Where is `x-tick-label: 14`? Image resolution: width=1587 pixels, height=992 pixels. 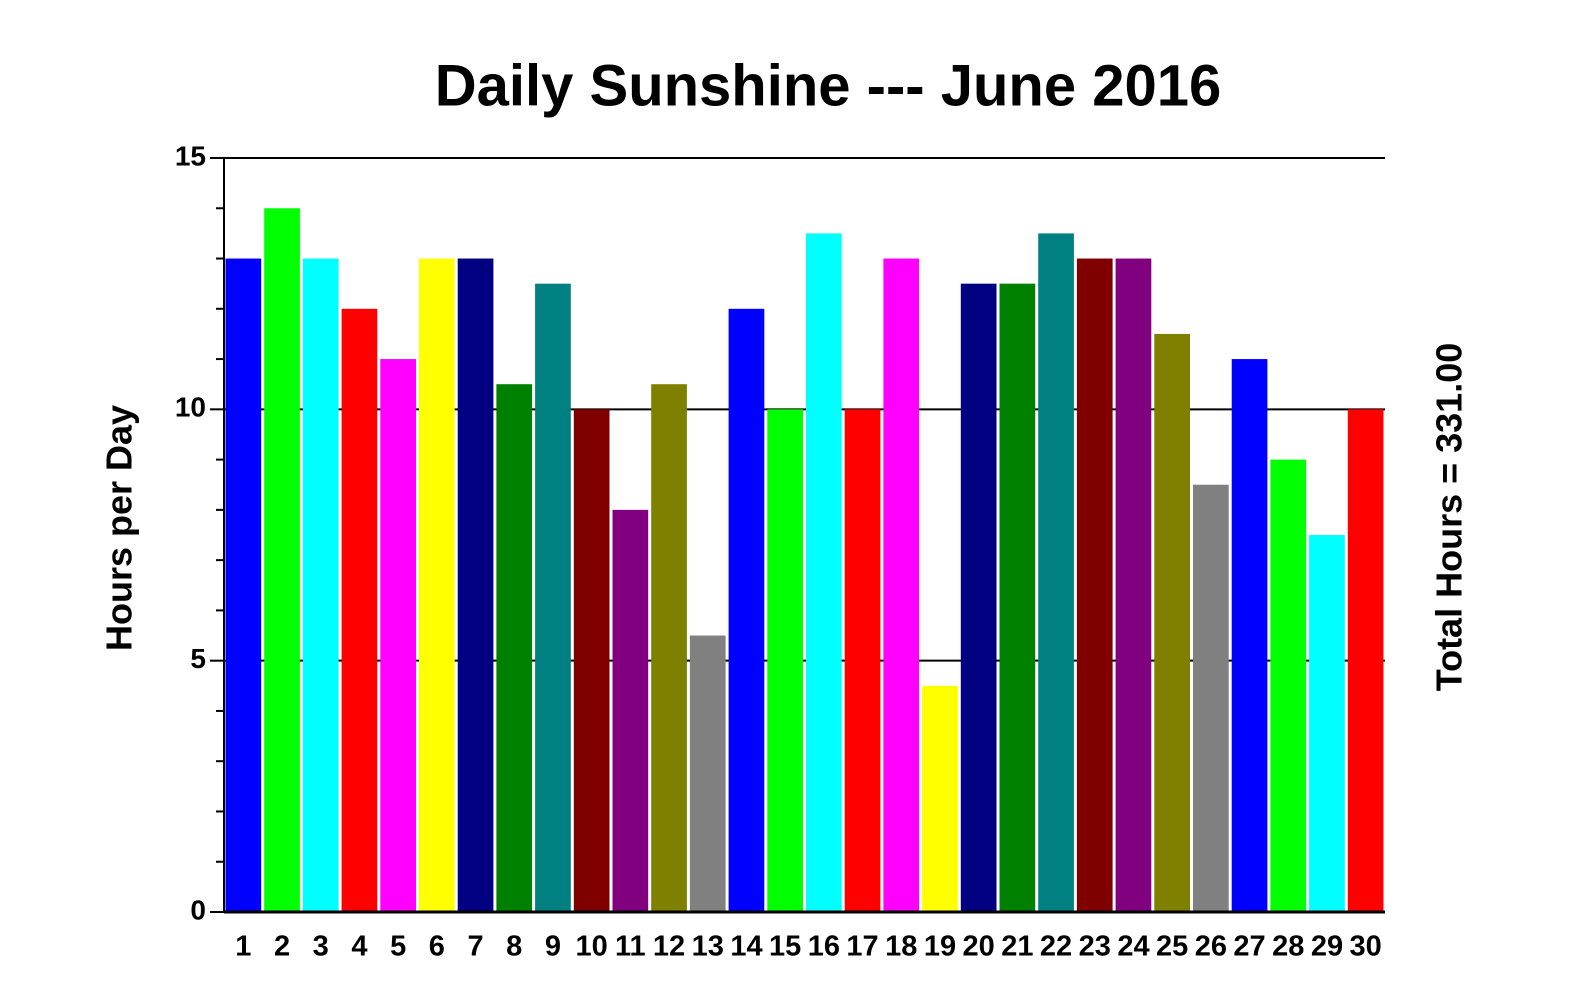
x-tick-label: 14 is located at coordinates (746, 947).